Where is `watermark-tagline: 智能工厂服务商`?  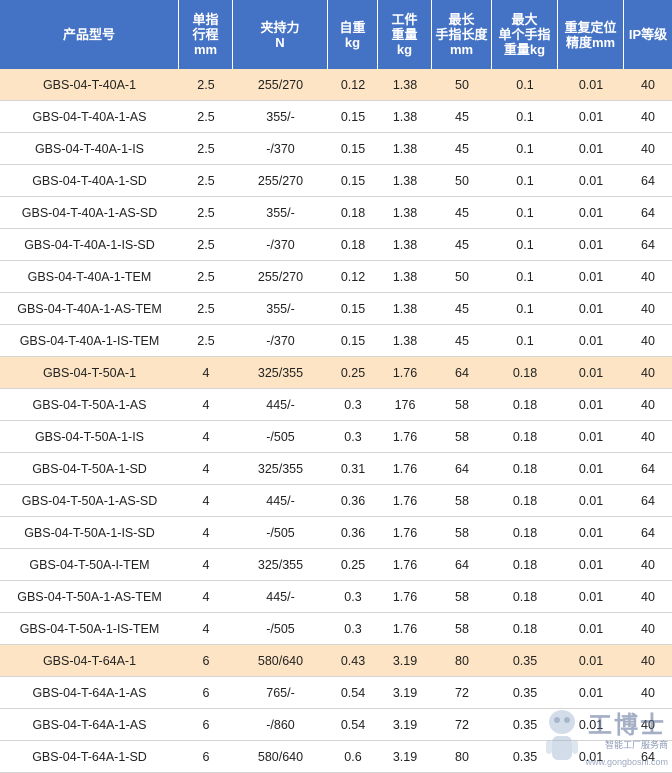 watermark-tagline: 智能工厂服务商 is located at coordinates (636, 745).